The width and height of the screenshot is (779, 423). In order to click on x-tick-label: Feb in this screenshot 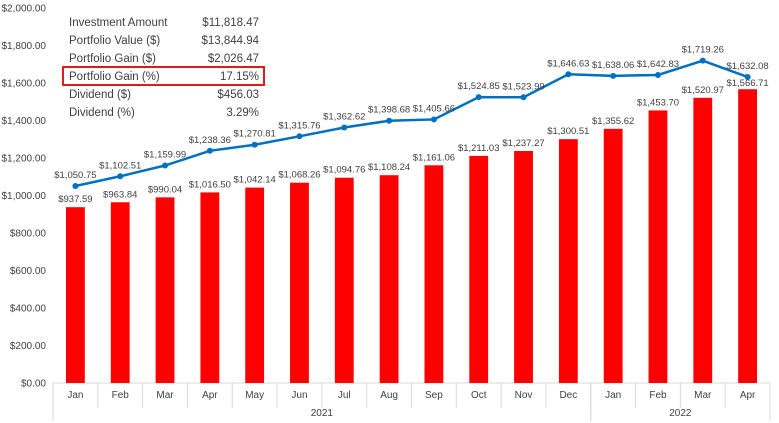, I will do `click(658, 395)`.